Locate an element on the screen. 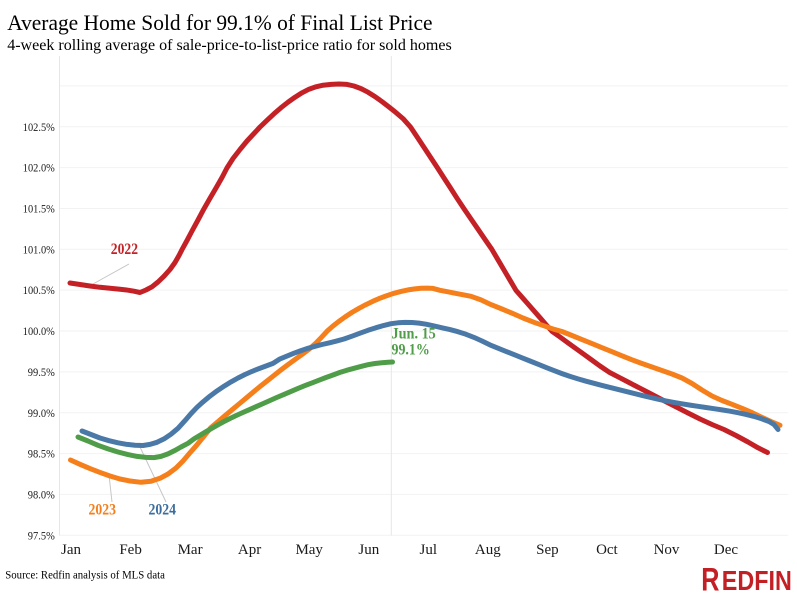 This screenshot has width=797, height=601. svg-text: Mar is located at coordinates (190, 550).